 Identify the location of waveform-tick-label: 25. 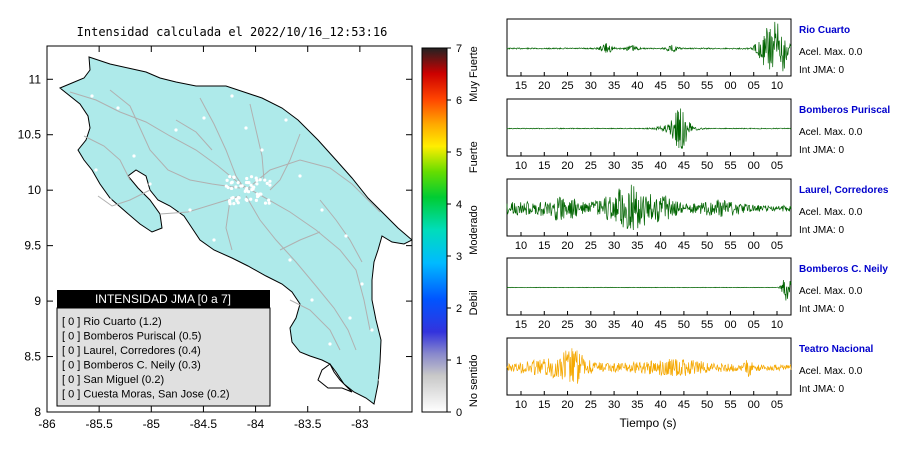
(567, 325).